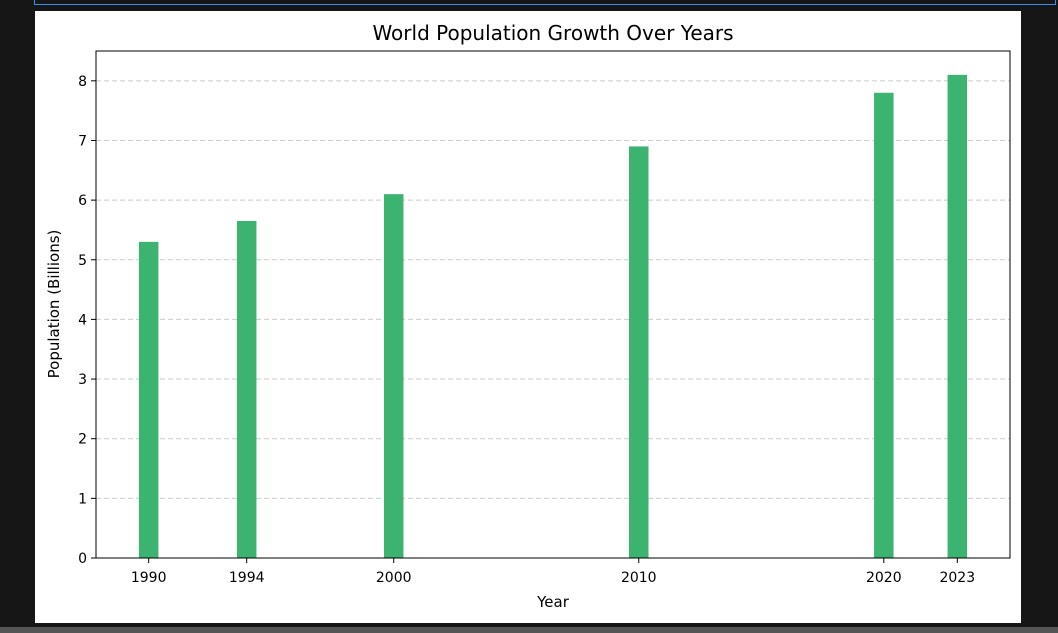 Image resolution: width=1058 pixels, height=633 pixels. What do you see at coordinates (82, 380) in the screenshot?
I see `y-tick-label: 3` at bounding box center [82, 380].